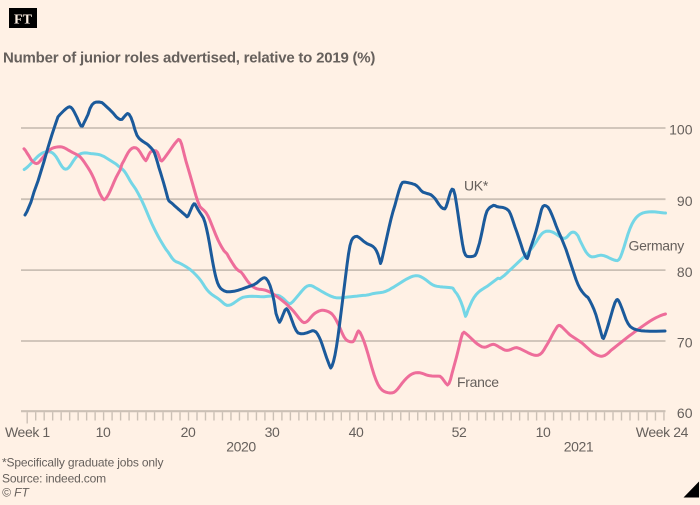 The height and width of the screenshot is (505, 700). Describe the element at coordinates (681, 130) in the screenshot. I see `svg-text: 100` at that location.